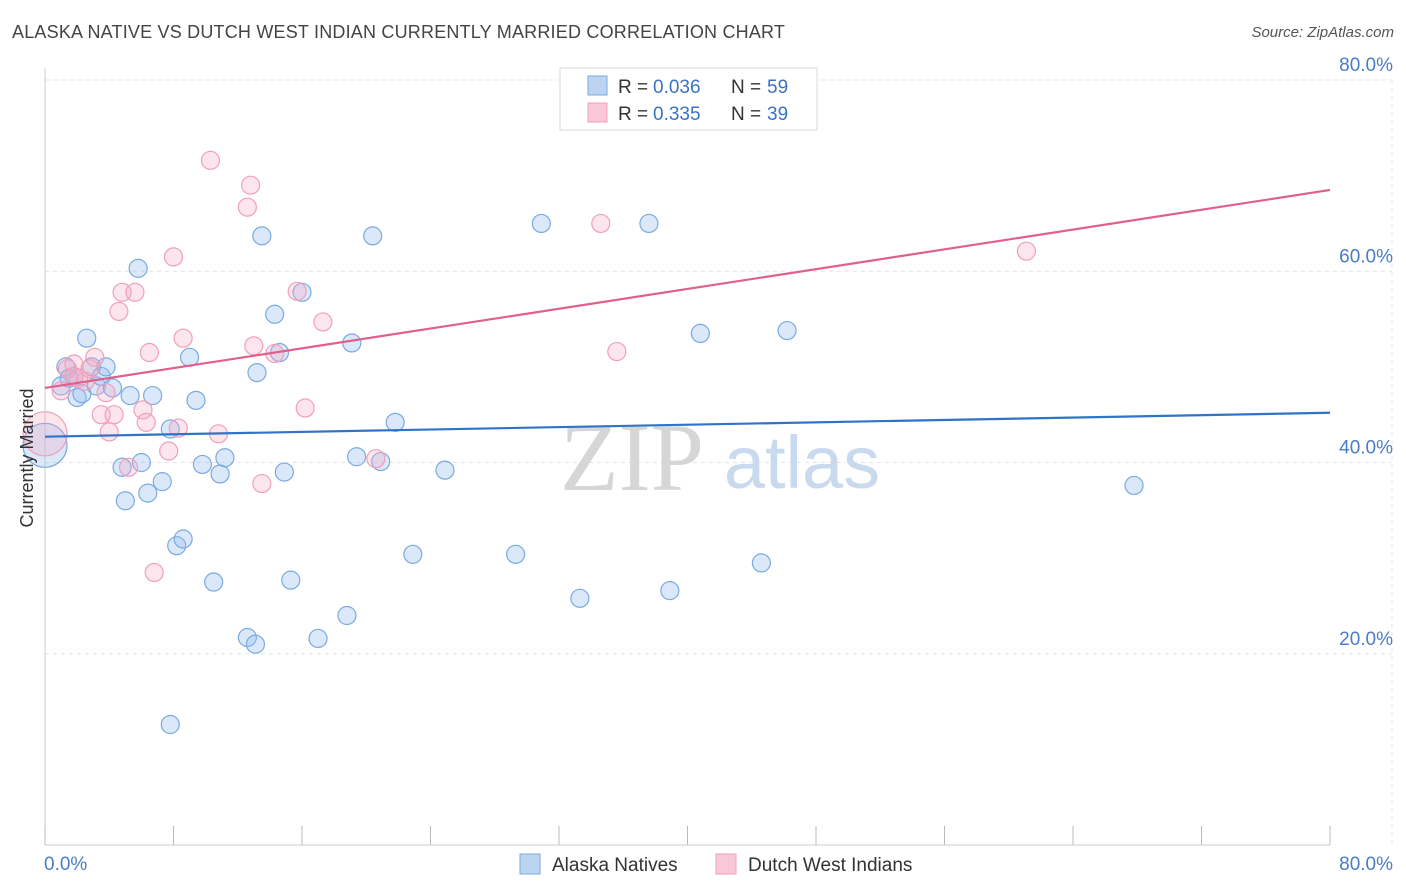 The image size is (1406, 892). Describe the element at coordinates (633, 87) in the screenshot. I see `legend-r-label-1: R =` at that location.